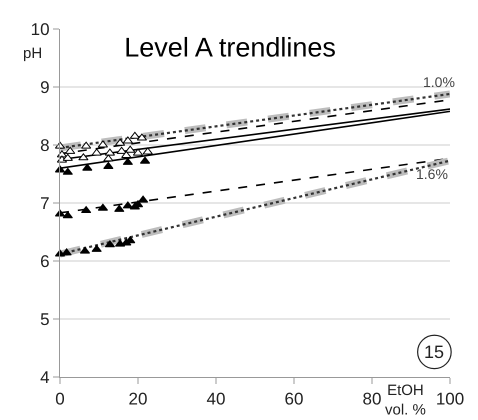 Image resolution: width=478 pixels, height=420 pixels. I want to click on chart-title: Level A trendlines, so click(230, 47).